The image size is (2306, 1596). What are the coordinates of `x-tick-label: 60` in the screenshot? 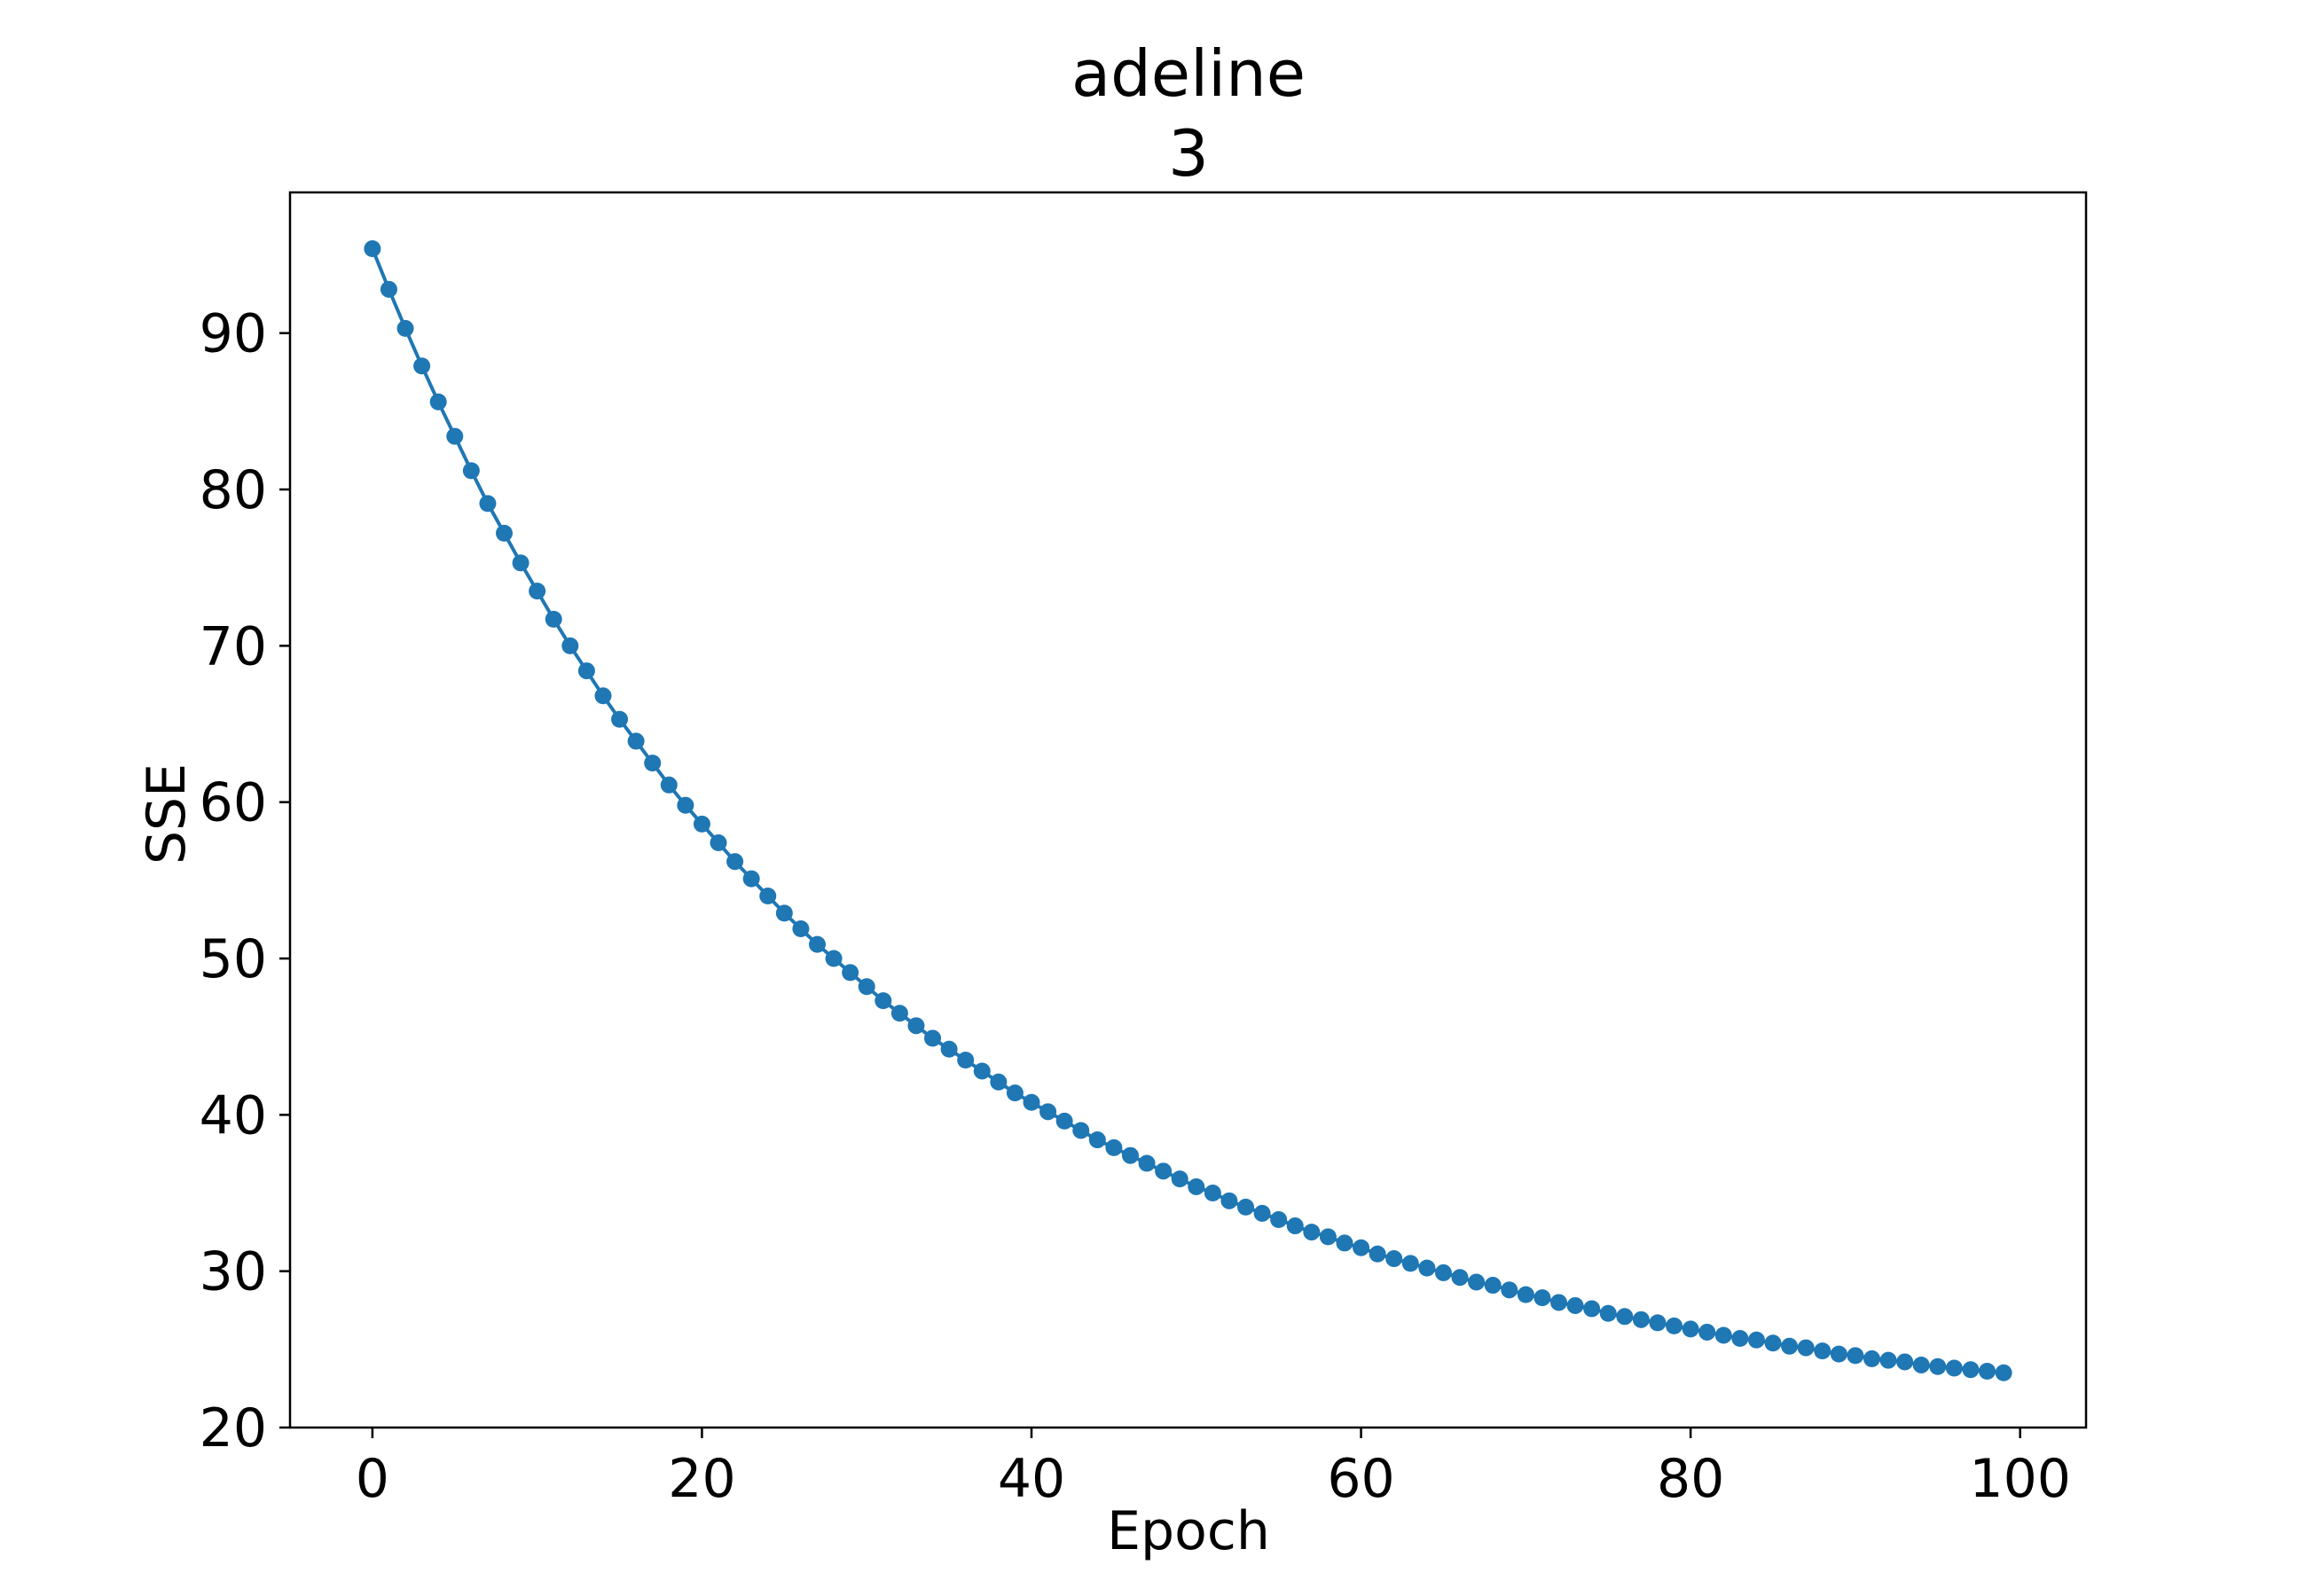 It's located at (1360, 1479).